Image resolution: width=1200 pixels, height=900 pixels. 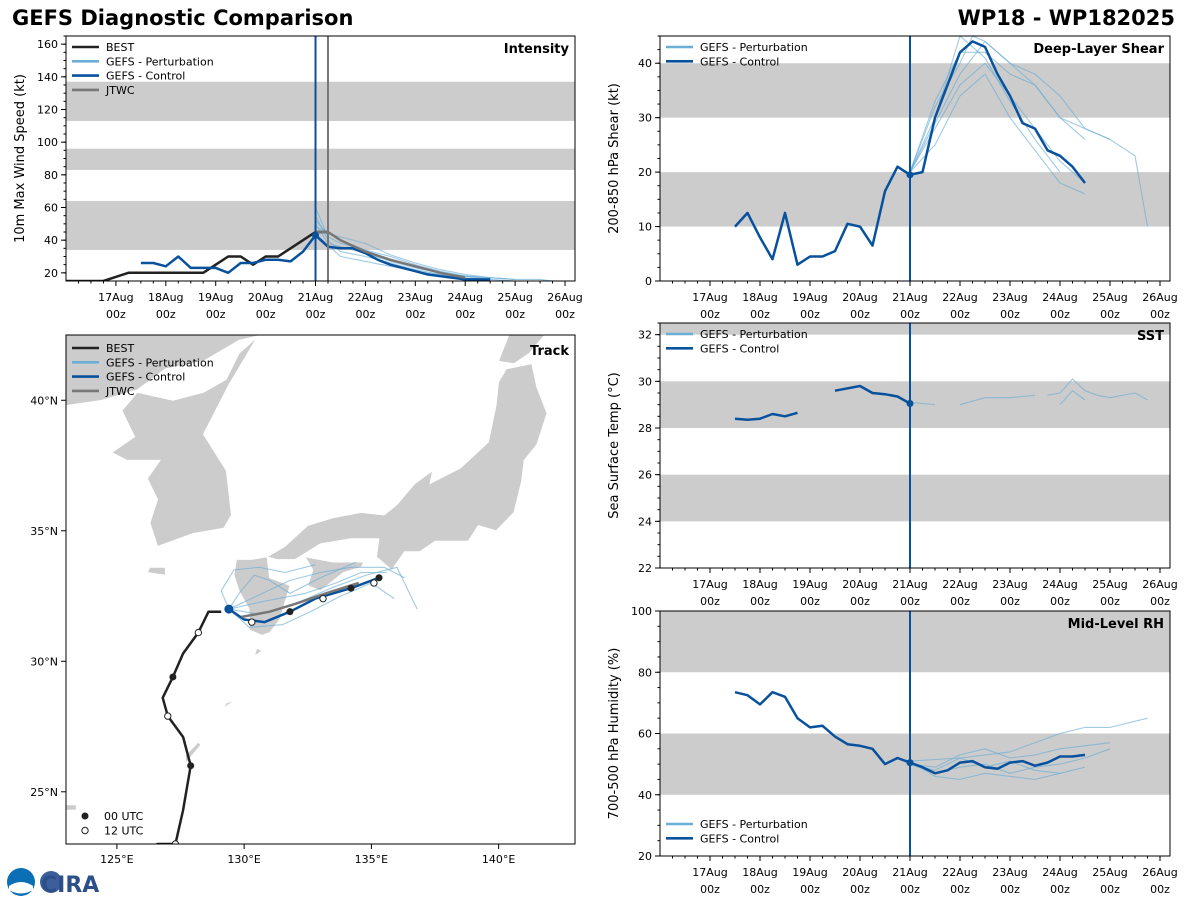 What do you see at coordinates (739, 838) in the screenshot?
I see `rh-legend-label: GEFS - Control` at bounding box center [739, 838].